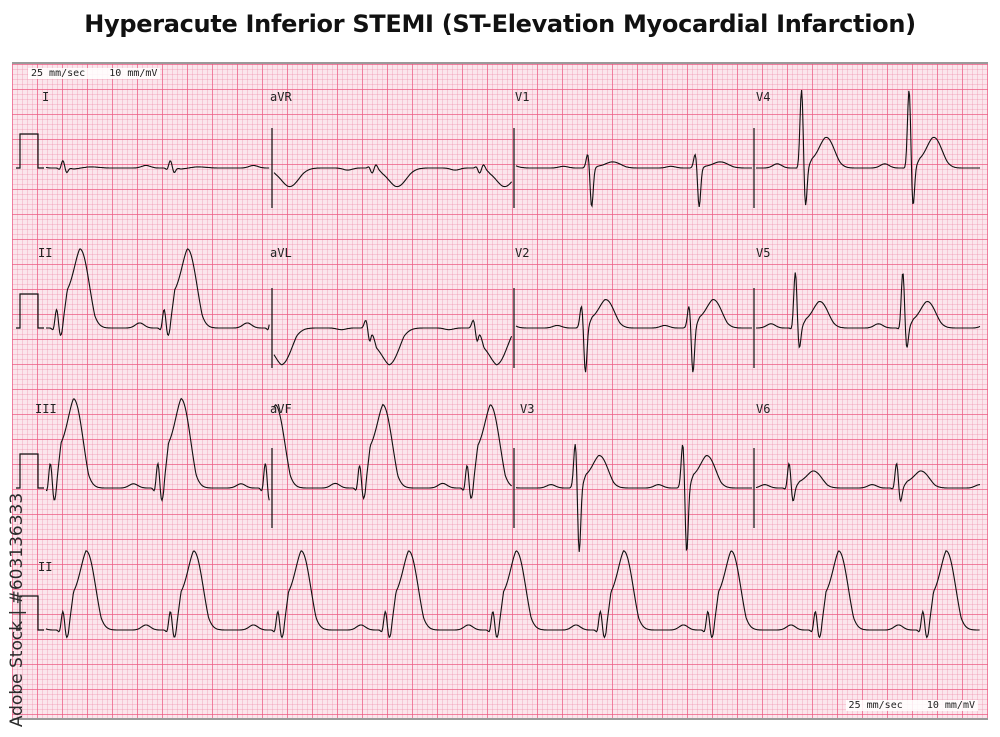  What do you see at coordinates (157, 166) in the screenshot?
I see `ecg-trace-I` at bounding box center [157, 166].